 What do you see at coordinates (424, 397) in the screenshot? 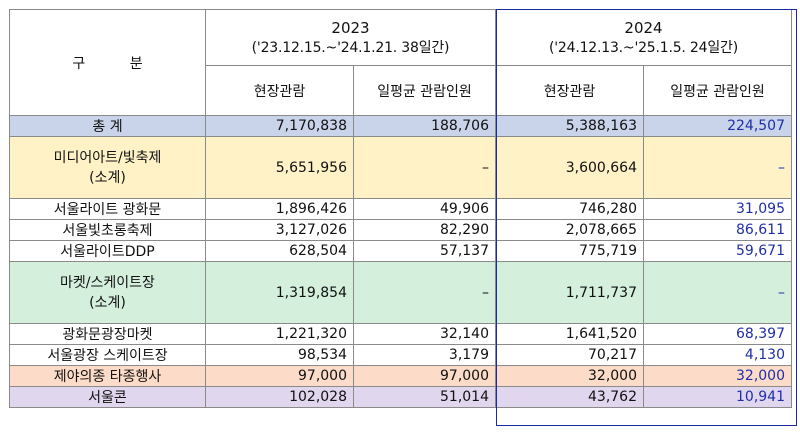
I see `cell-2023-daily: 51,014` at bounding box center [424, 397].